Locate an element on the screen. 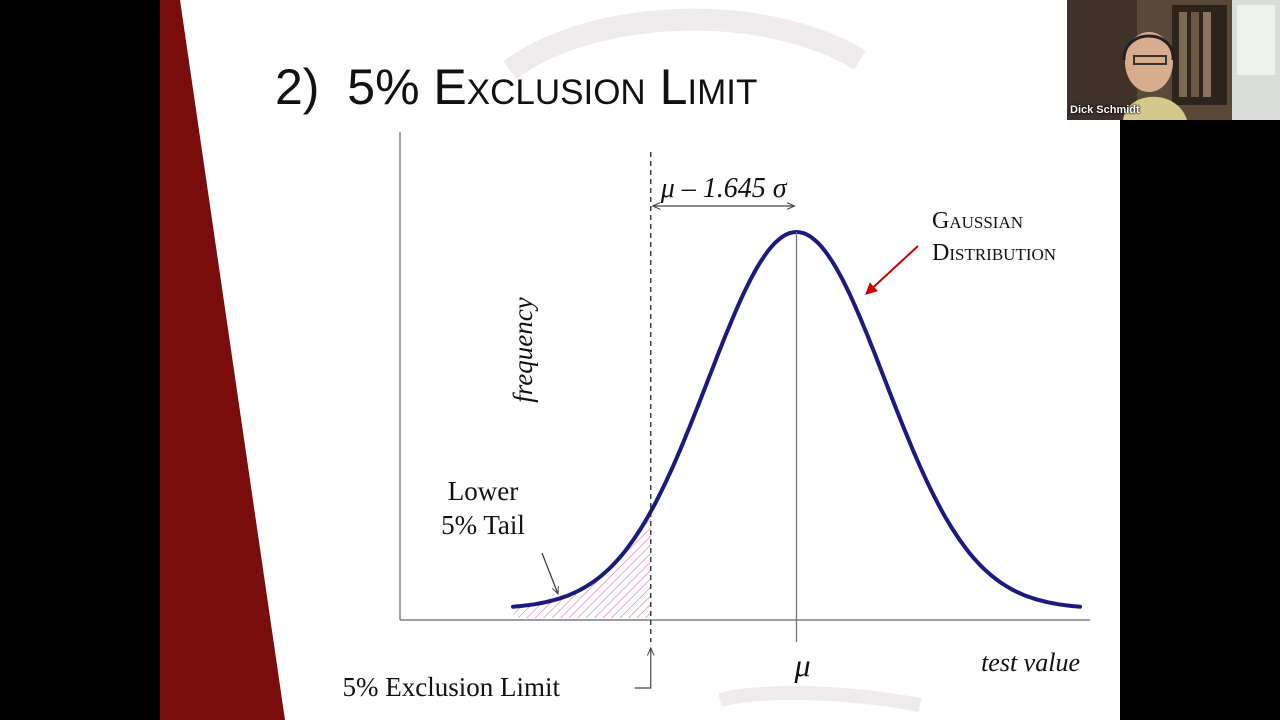 The height and width of the screenshot is (720, 1280). tail-label-line2: 5% Tail is located at coordinates (483, 525).